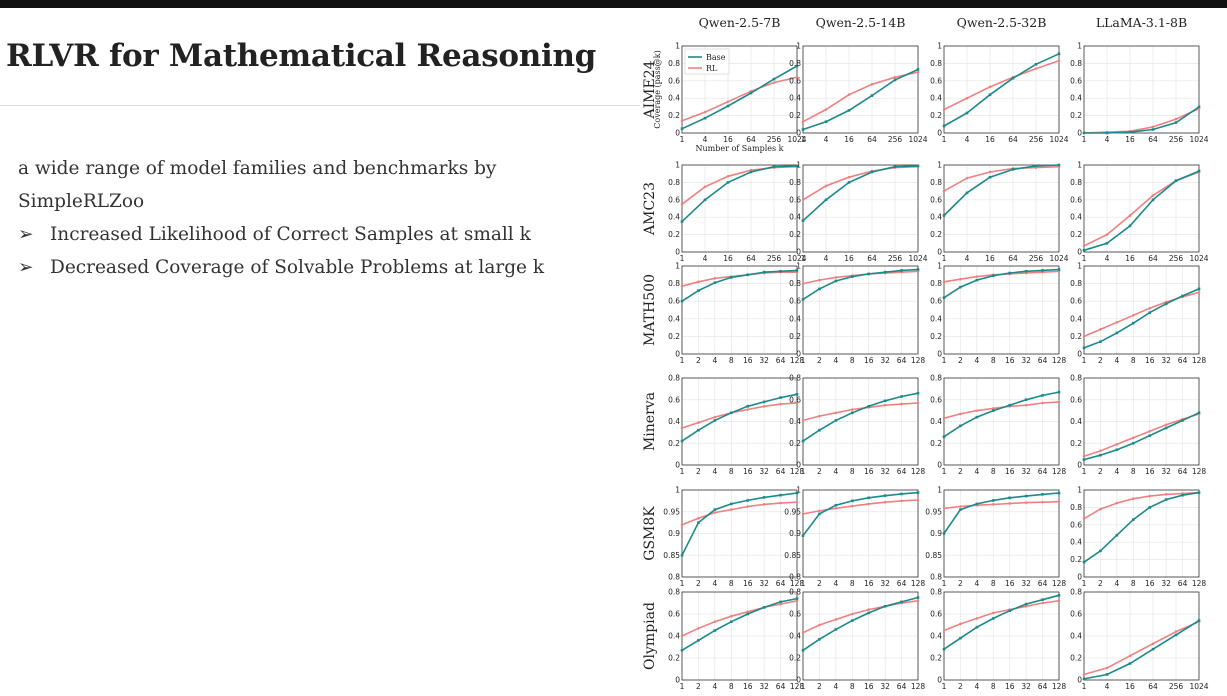 Image resolution: width=1227 pixels, height=696 pixels. What do you see at coordinates (707, 61) in the screenshot?
I see `legend-box` at bounding box center [707, 61].